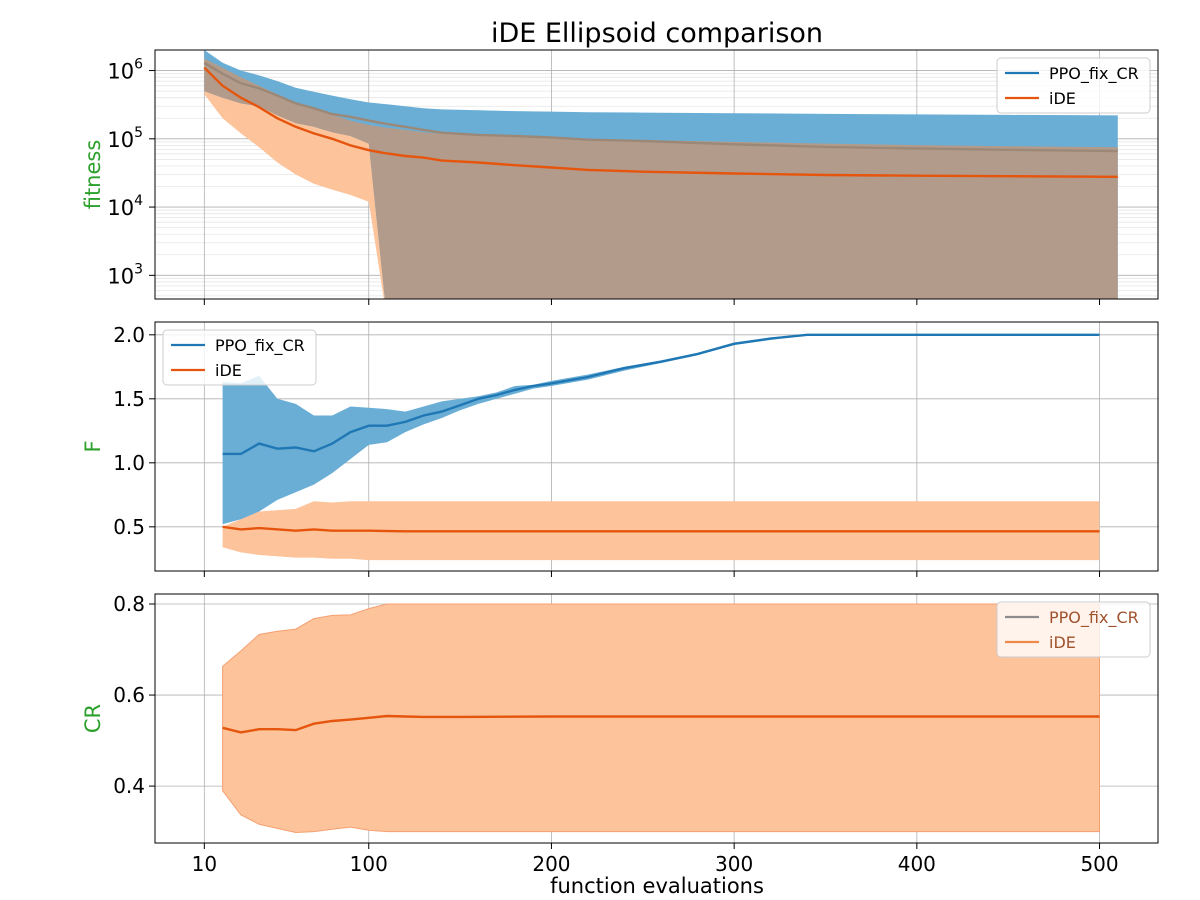  Describe the element at coordinates (129, 399) in the screenshot. I see `y-tick-label: 1.5` at that location.